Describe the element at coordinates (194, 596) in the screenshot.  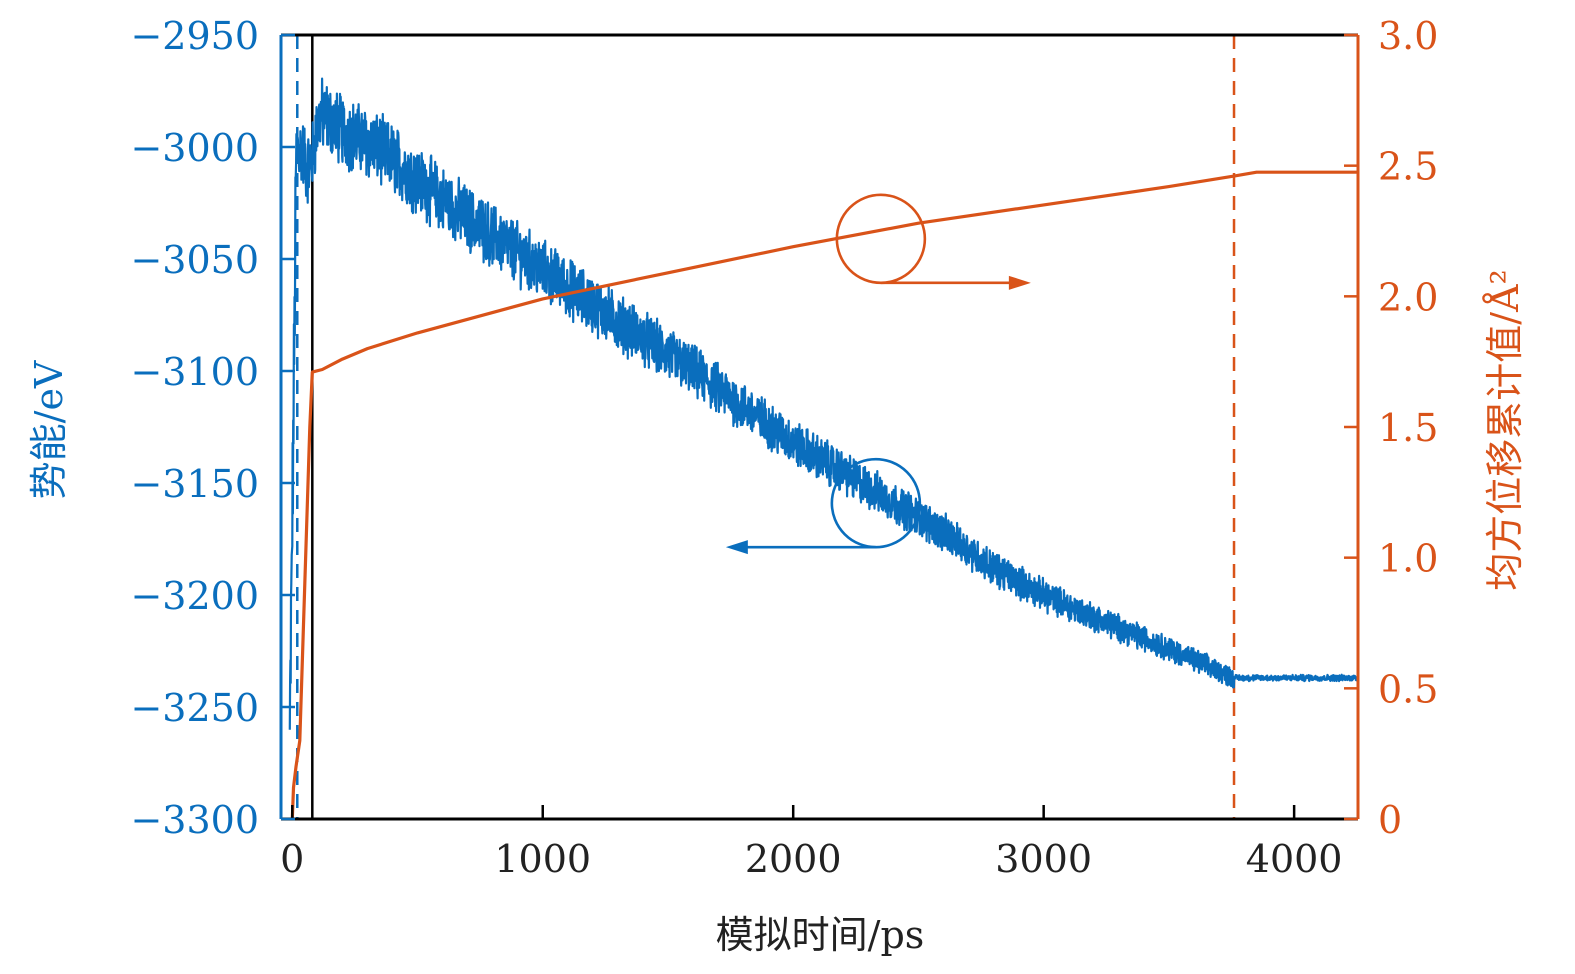
I see `y-left-tick-label: −3200` at that location.